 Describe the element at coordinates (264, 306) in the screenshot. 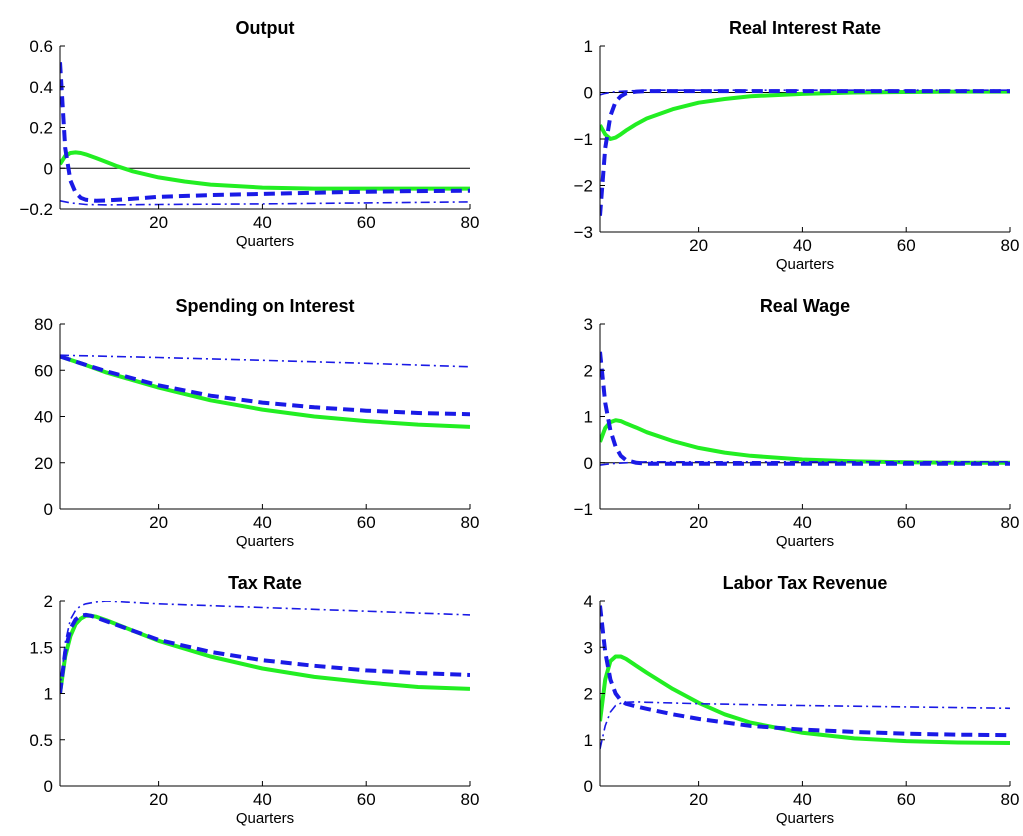

I see `chart-title: Spending on Interest` at that location.